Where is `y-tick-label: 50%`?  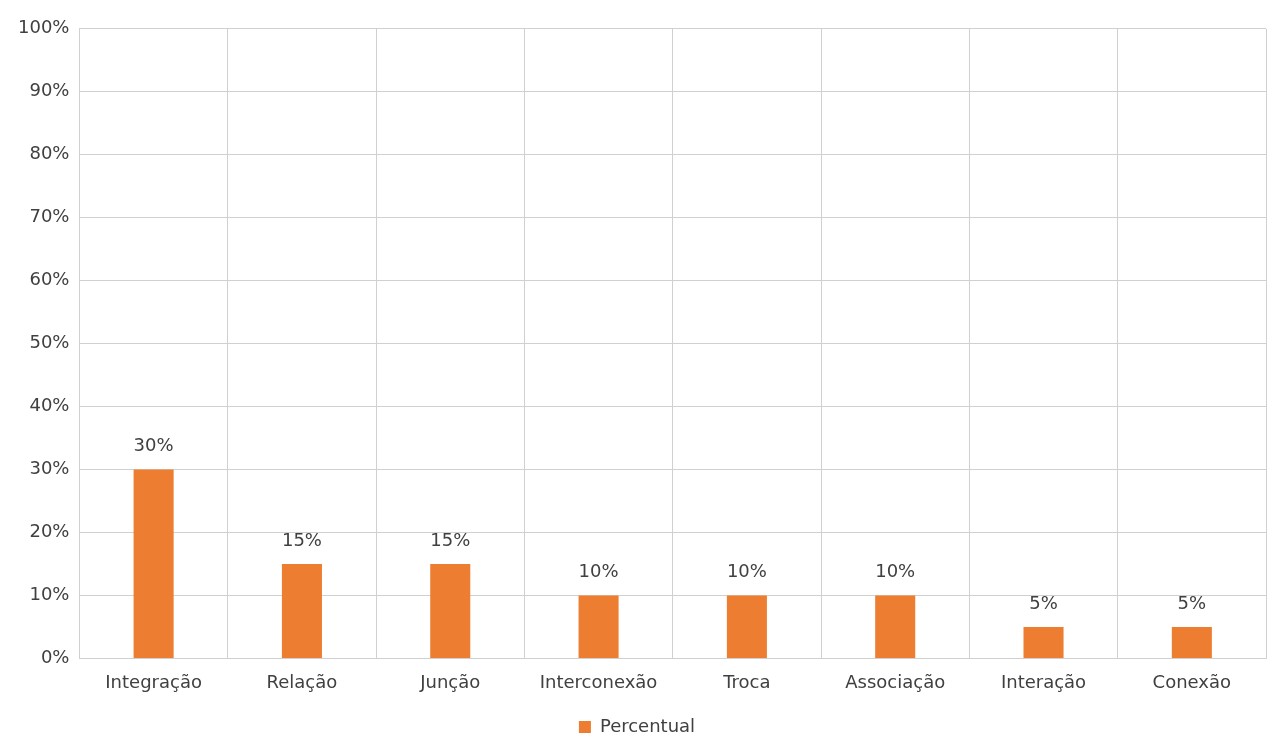
y-tick-label: 50% is located at coordinates (49, 342).